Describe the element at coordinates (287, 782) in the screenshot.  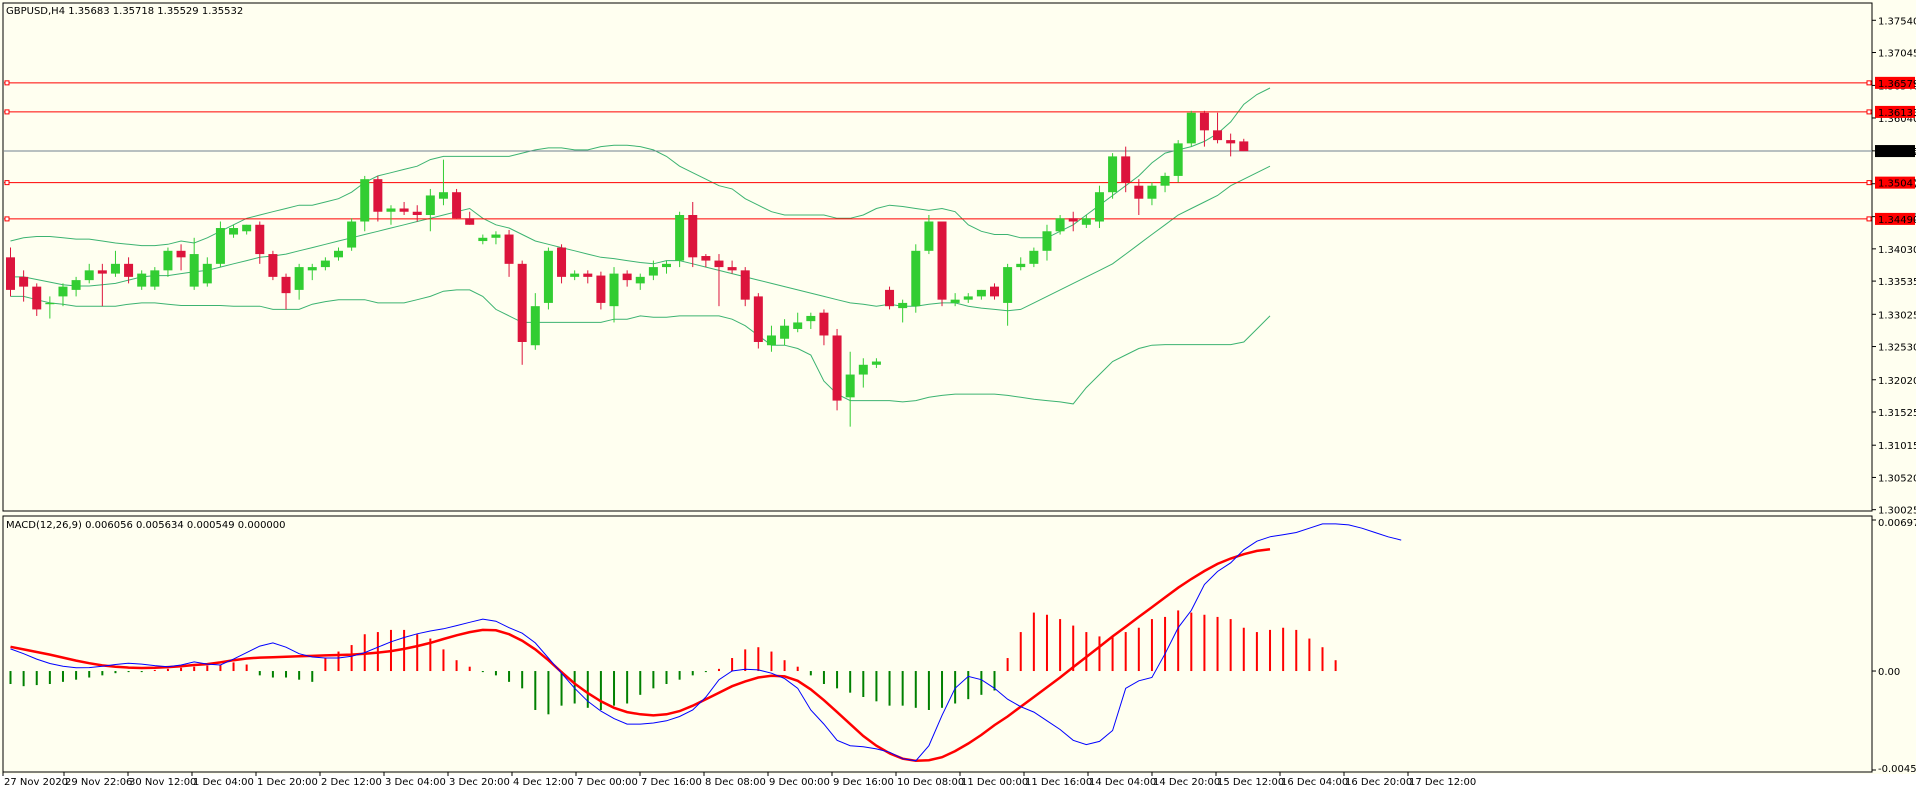
I see `time-axis-label: 1 Dec 20:00` at that location.